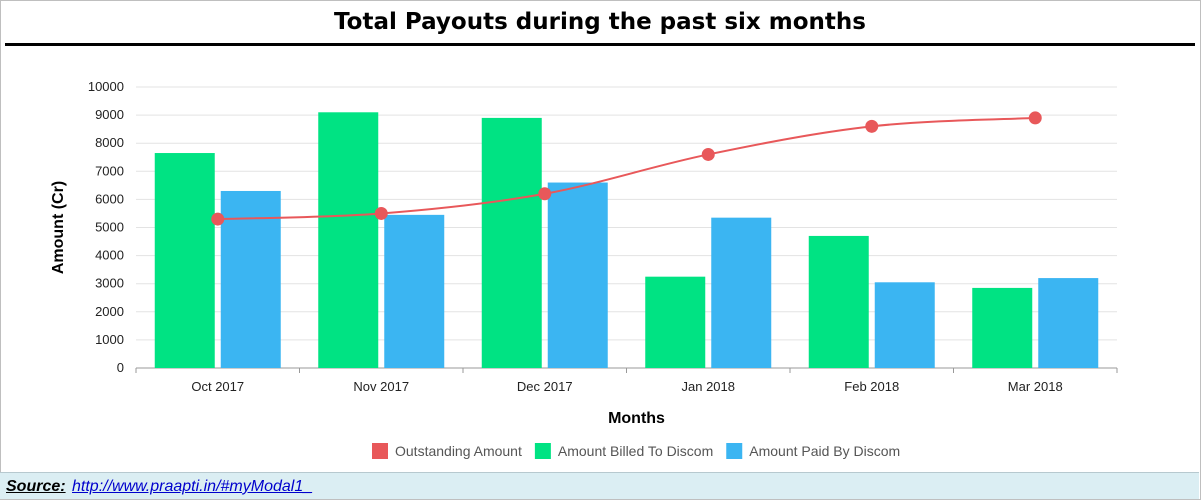 The width and height of the screenshot is (1201, 500). Describe the element at coordinates (109, 283) in the screenshot. I see `y-tick-label: 3000` at that location.